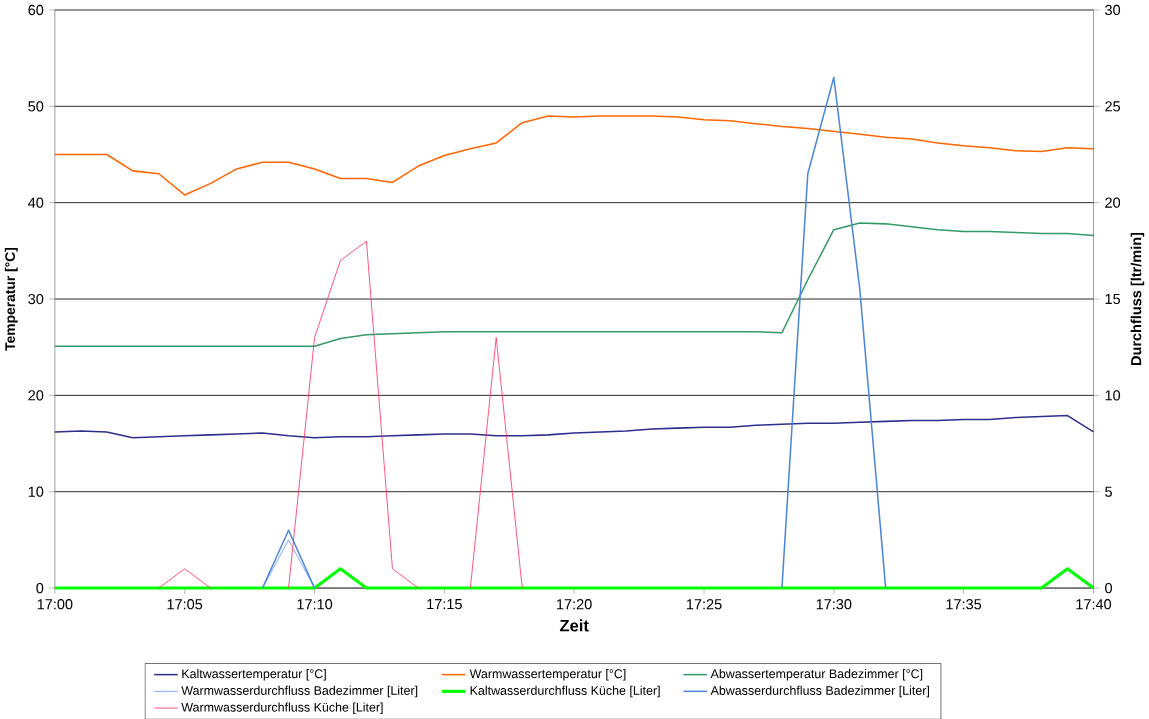 This screenshot has width=1149, height=719. I want to click on y-tick-label: 60, so click(36, 9).